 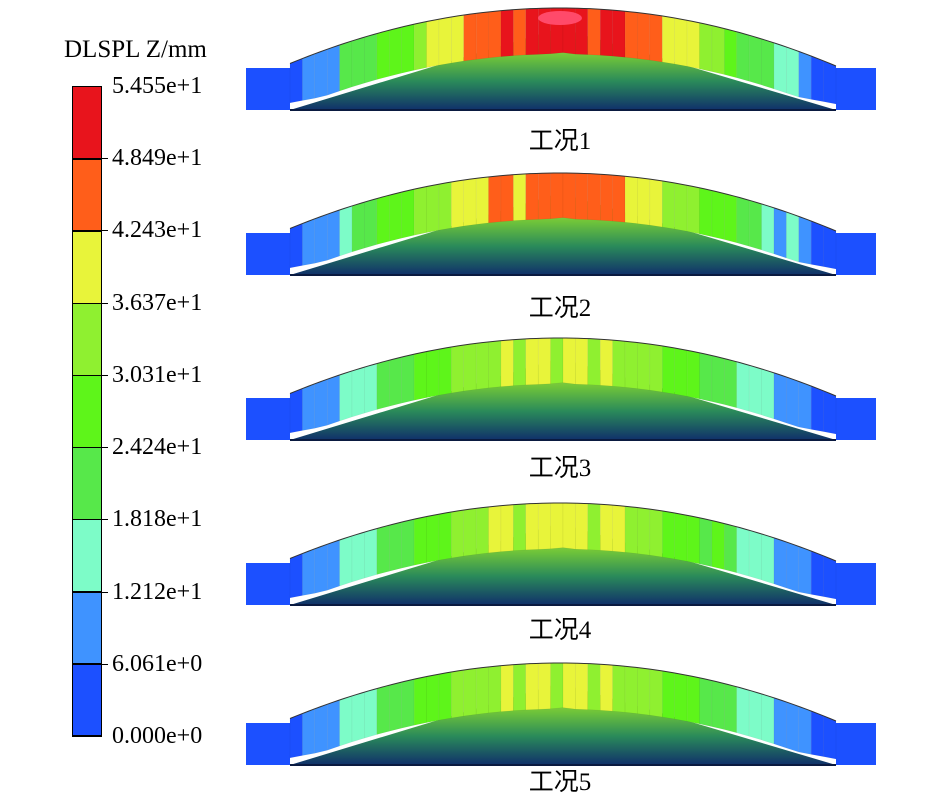 I want to click on colorbar-tick-label: 4.849e+1, so click(x=157, y=158).